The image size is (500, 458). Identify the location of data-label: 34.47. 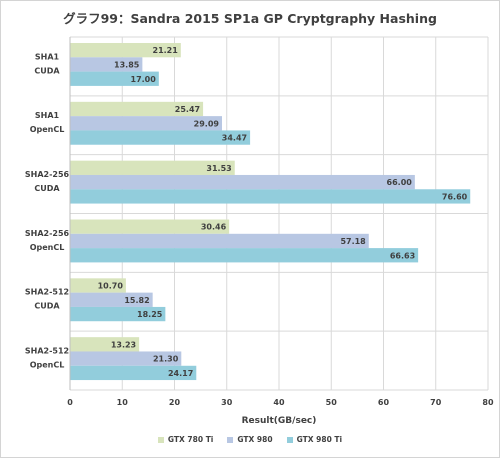
(234, 138).